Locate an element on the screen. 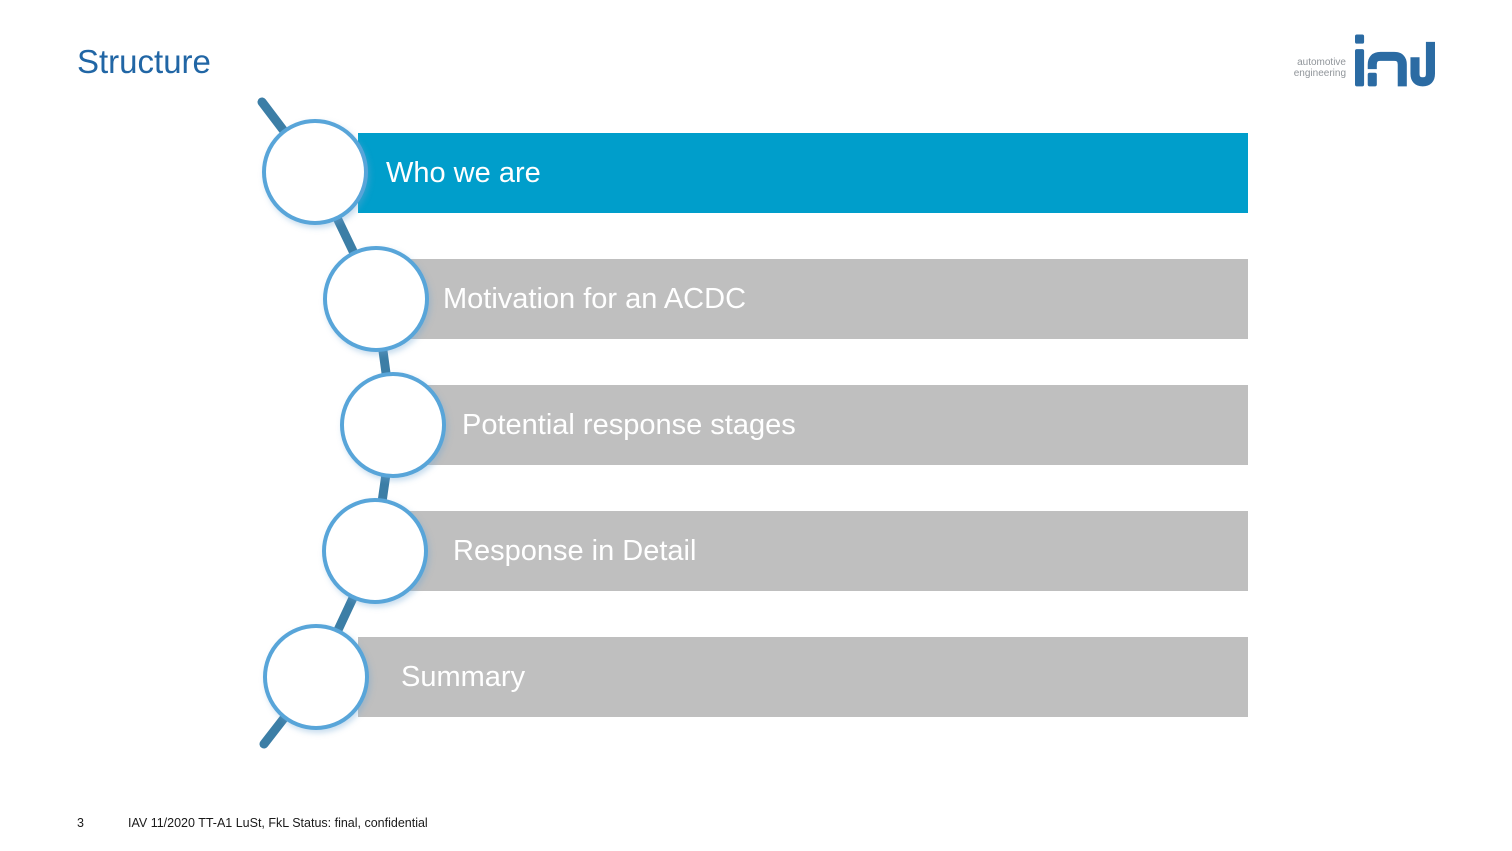  agenda-item-bar: Potential response stages is located at coordinates (803, 425).